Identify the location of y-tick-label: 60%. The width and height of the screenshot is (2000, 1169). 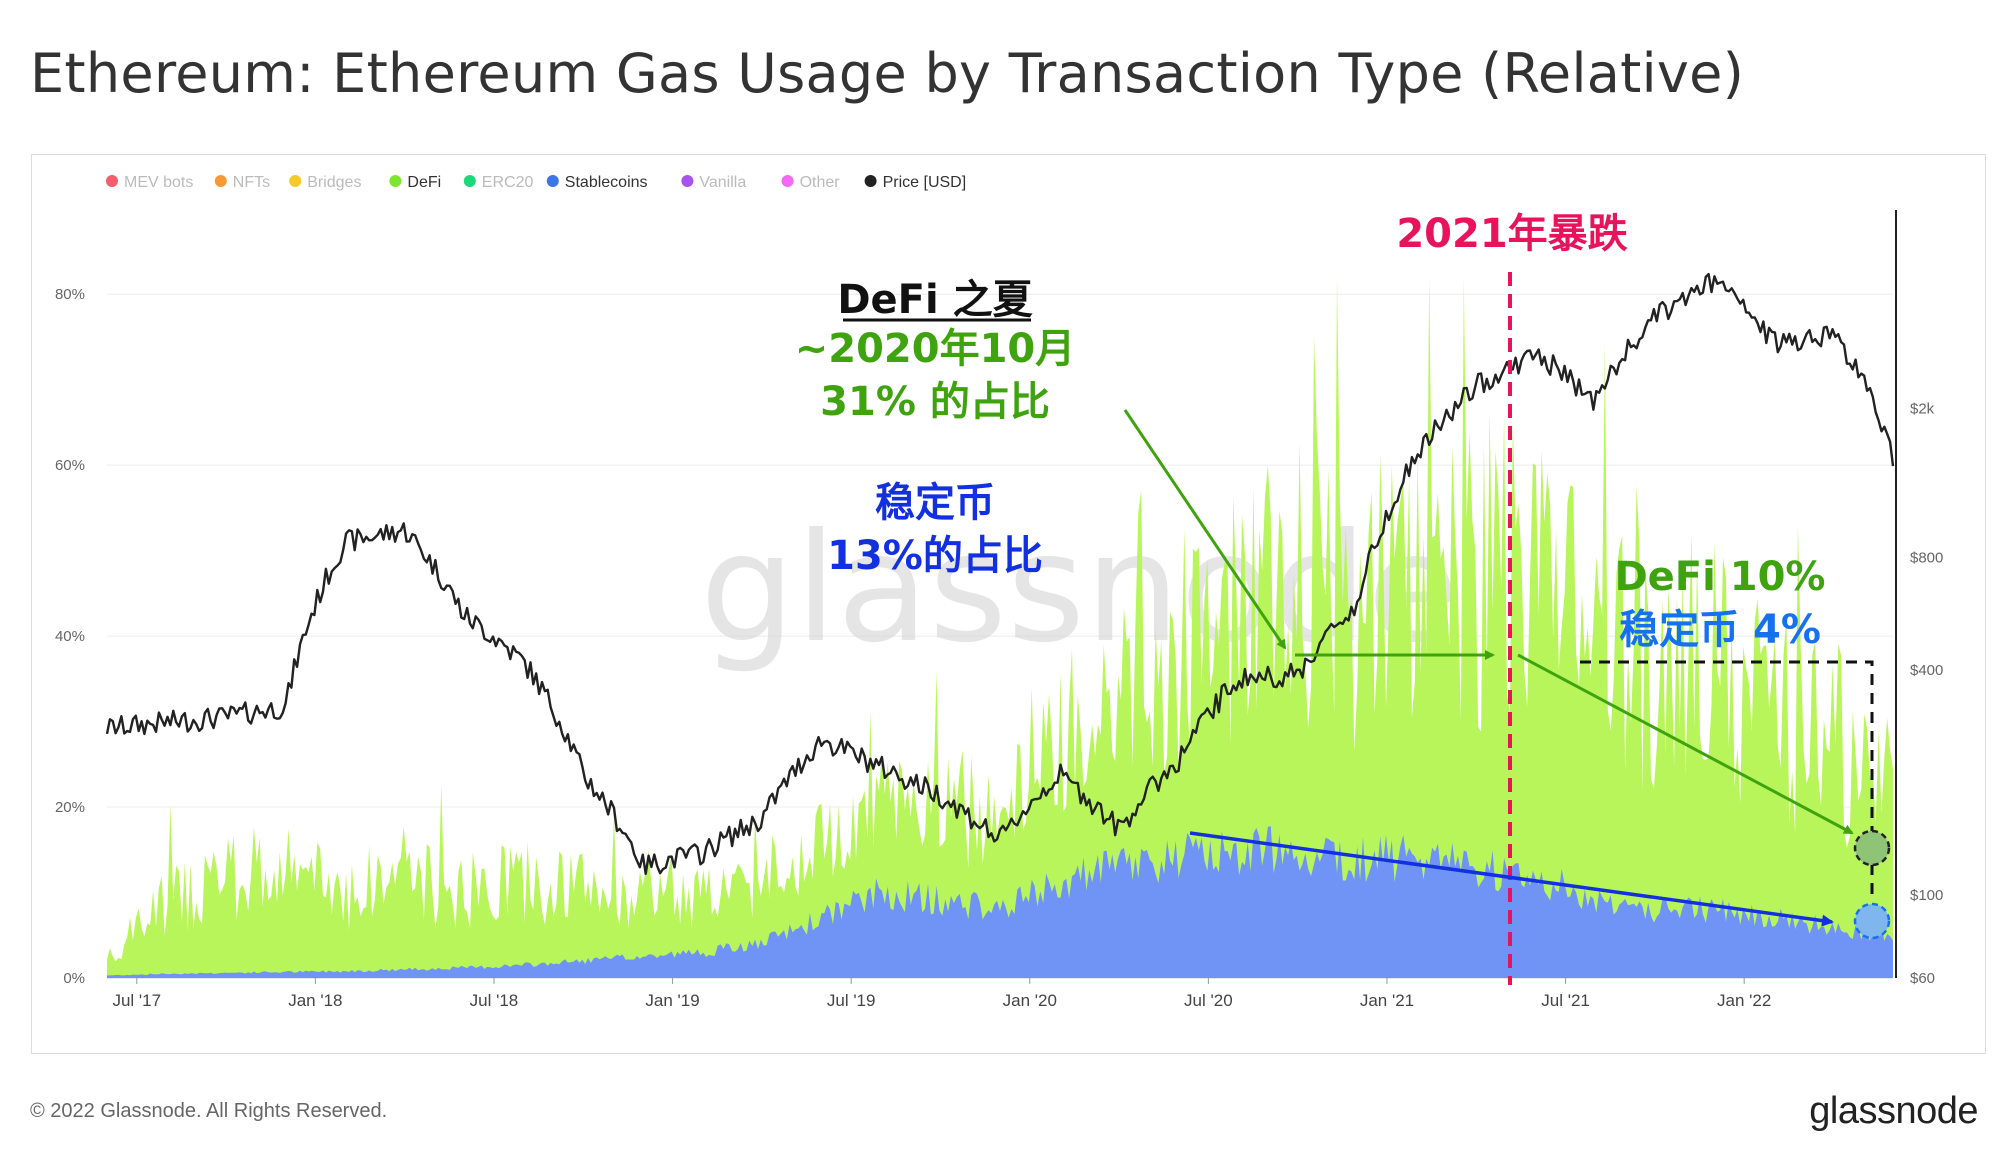
(70, 465).